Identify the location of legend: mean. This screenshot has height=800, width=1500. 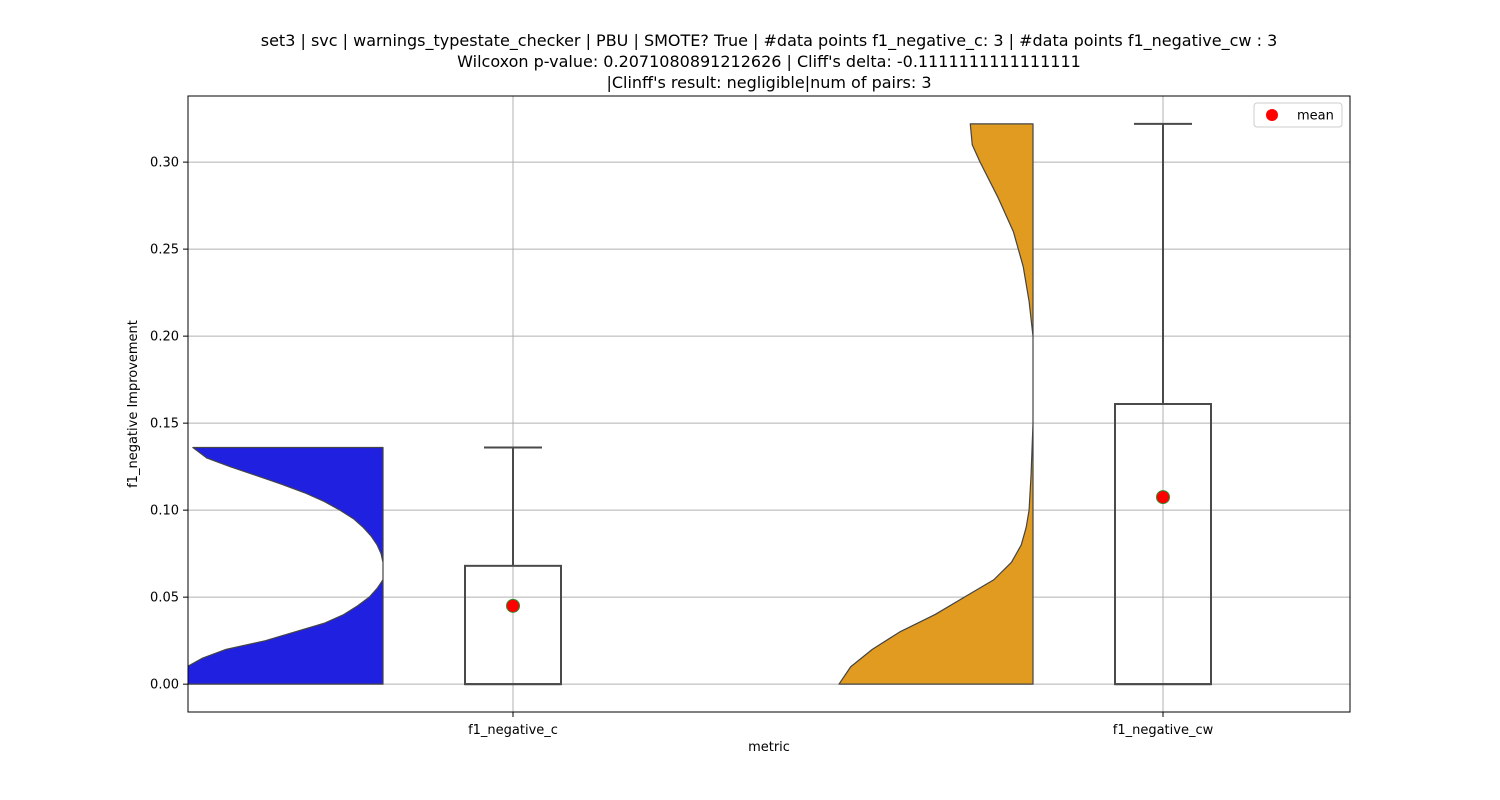
(1298, 115).